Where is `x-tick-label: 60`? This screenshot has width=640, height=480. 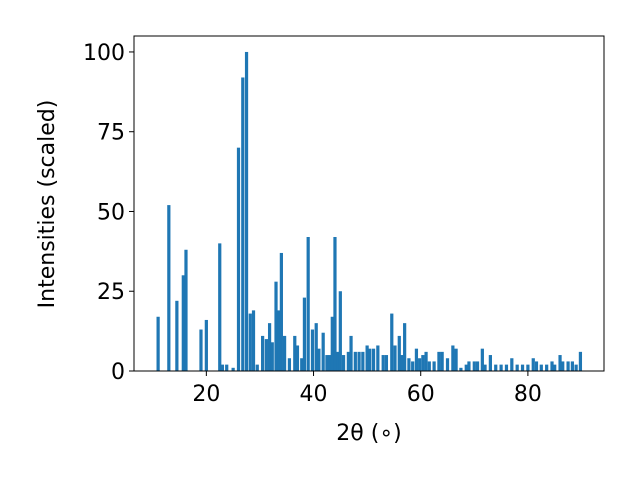 x-tick-label: 60 is located at coordinates (421, 394).